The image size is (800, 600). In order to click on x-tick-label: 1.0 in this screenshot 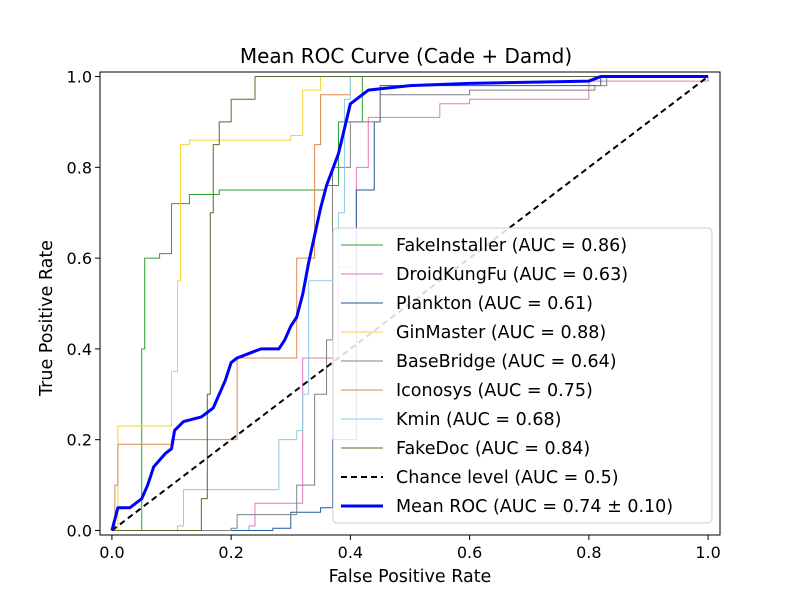, I will do `click(707, 552)`.